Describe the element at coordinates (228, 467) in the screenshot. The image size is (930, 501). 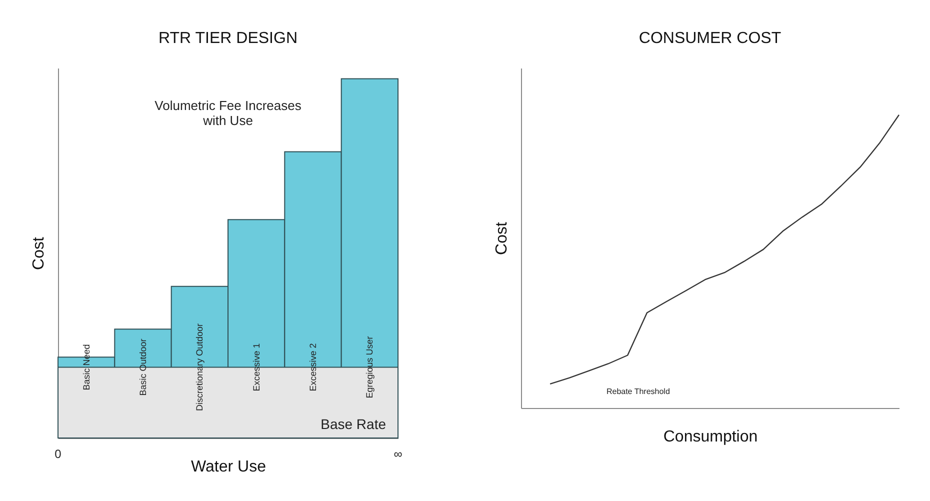
I see `x-axis-title: Water Use` at that location.